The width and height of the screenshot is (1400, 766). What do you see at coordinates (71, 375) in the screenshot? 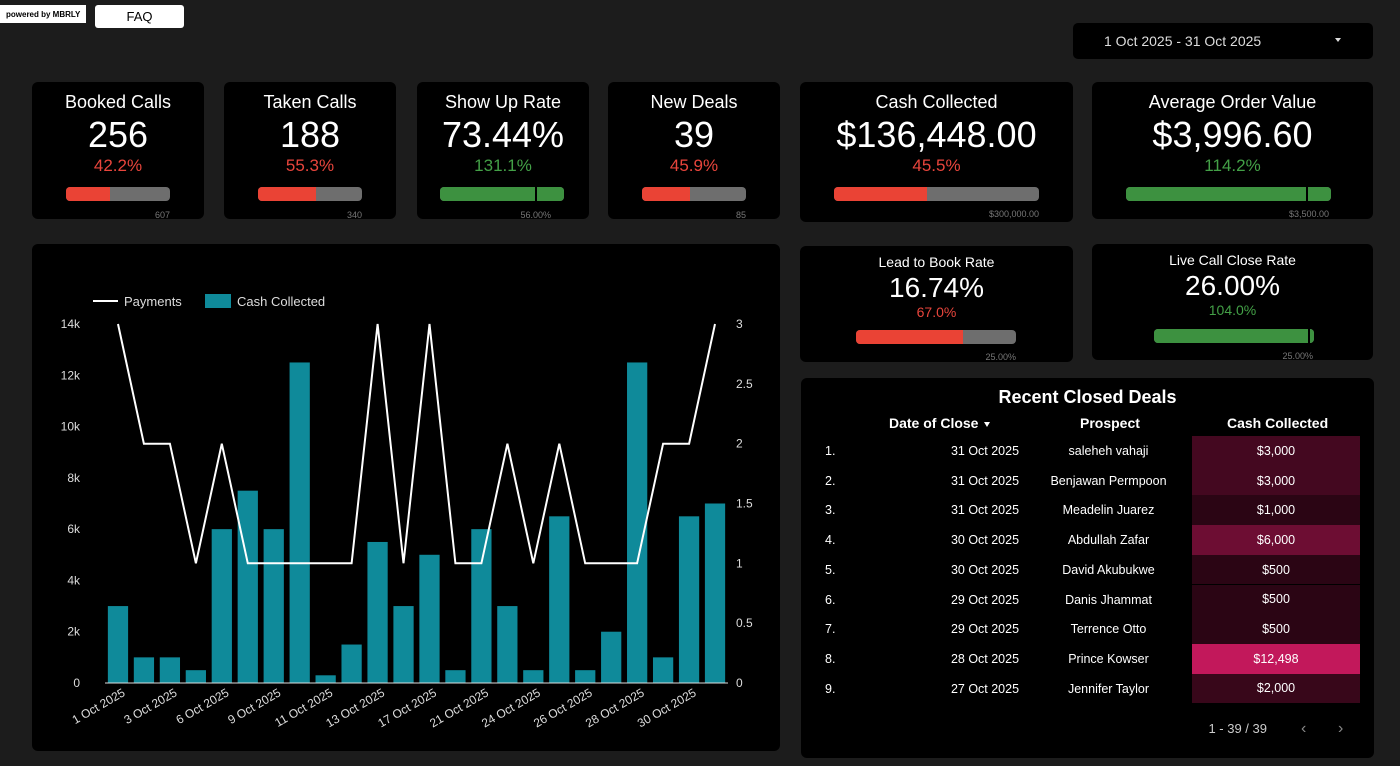
I see `y-left-tick: 12k` at bounding box center [71, 375].